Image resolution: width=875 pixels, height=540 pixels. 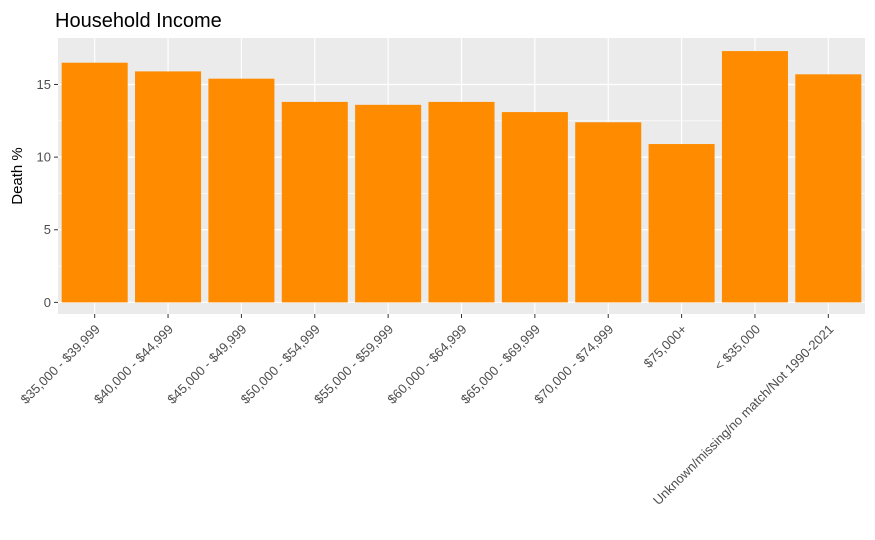 What do you see at coordinates (47, 229) in the screenshot?
I see `y-tick-label: 5` at bounding box center [47, 229].